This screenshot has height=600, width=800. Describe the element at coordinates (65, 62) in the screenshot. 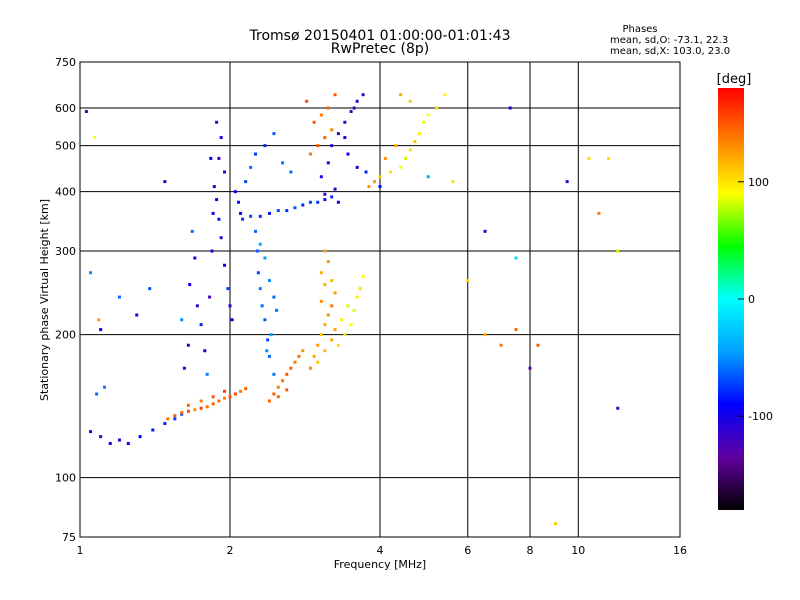

I see `y-tick-label: 750` at that location.